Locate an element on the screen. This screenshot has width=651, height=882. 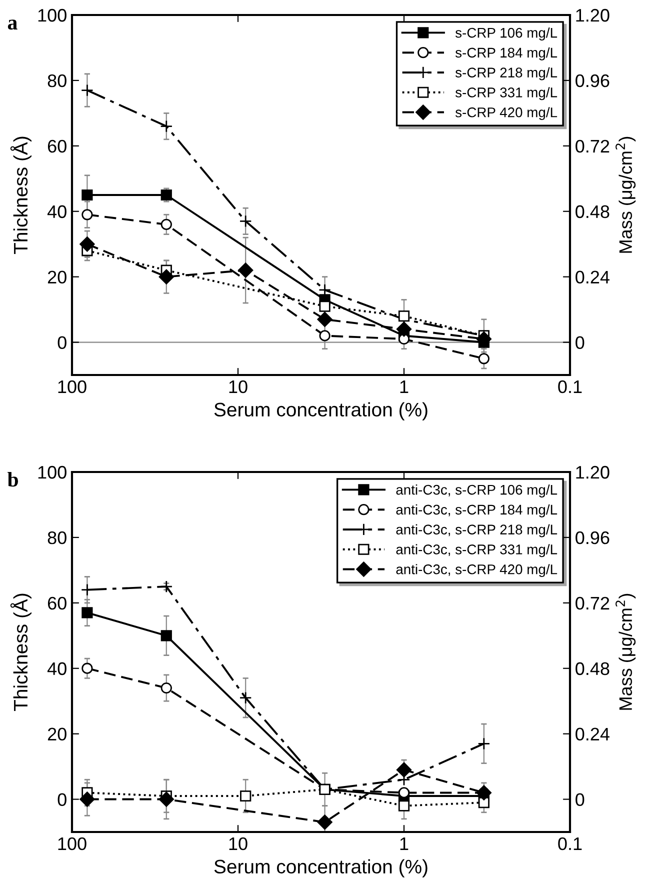
legend-label: anti-C3c, s-CRP 184 mg/L is located at coordinates (477, 511).